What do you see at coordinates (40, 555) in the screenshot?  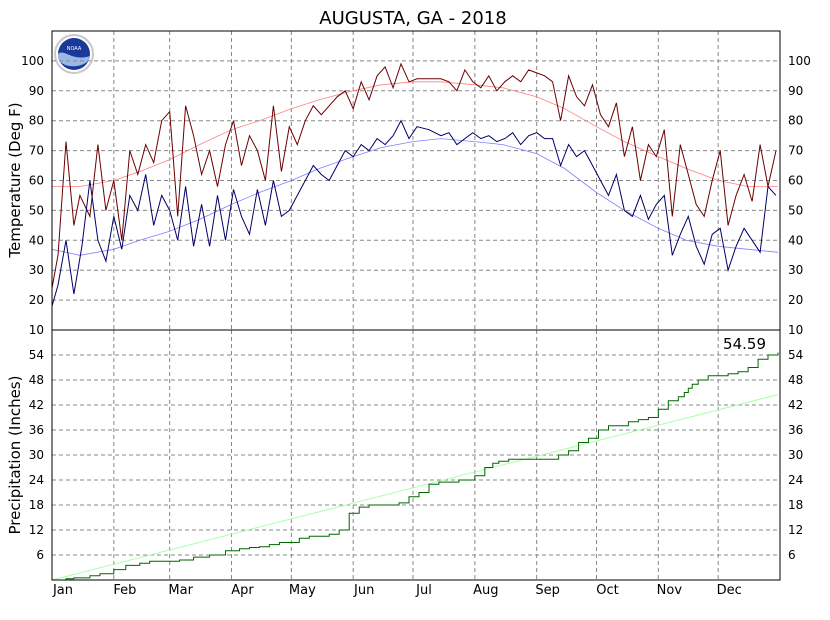 I see `precip-tick-left-6: 6` at bounding box center [40, 555].